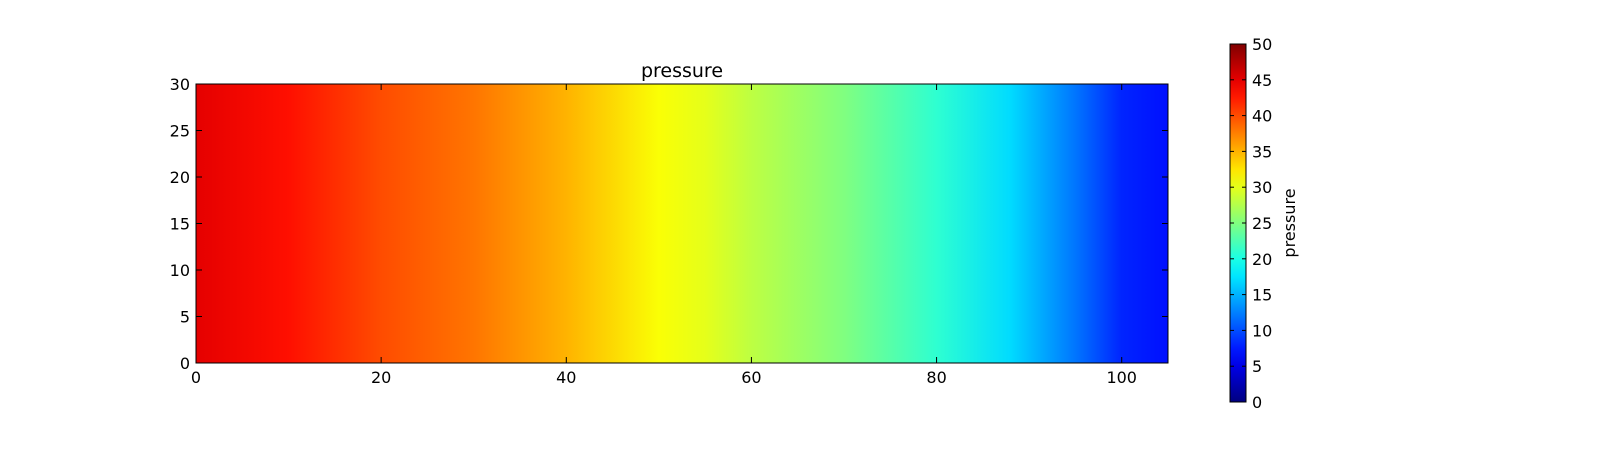 This screenshot has width=1600, height=456. What do you see at coordinates (1257, 366) in the screenshot?
I see `colorbar-tick-label: 5` at bounding box center [1257, 366].